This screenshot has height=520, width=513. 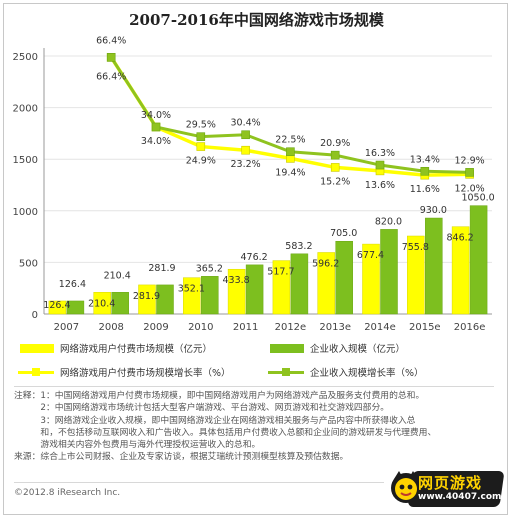 I want to click on y-tick-label: 2500, so click(x=25, y=57).